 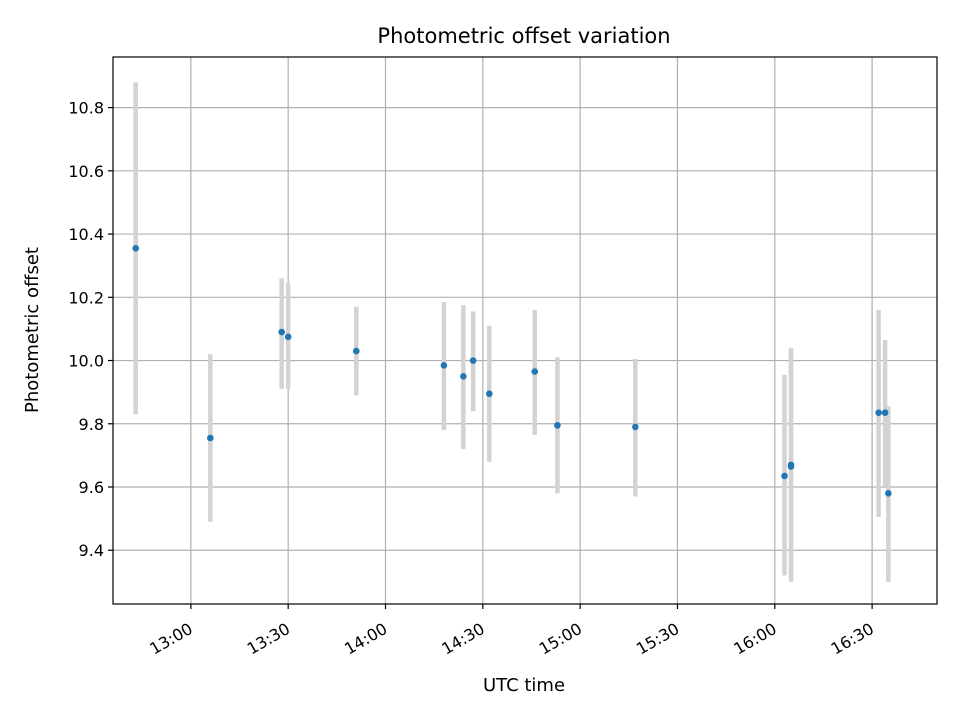 I want to click on y-tick-label: 10.2, so click(x=86, y=297).